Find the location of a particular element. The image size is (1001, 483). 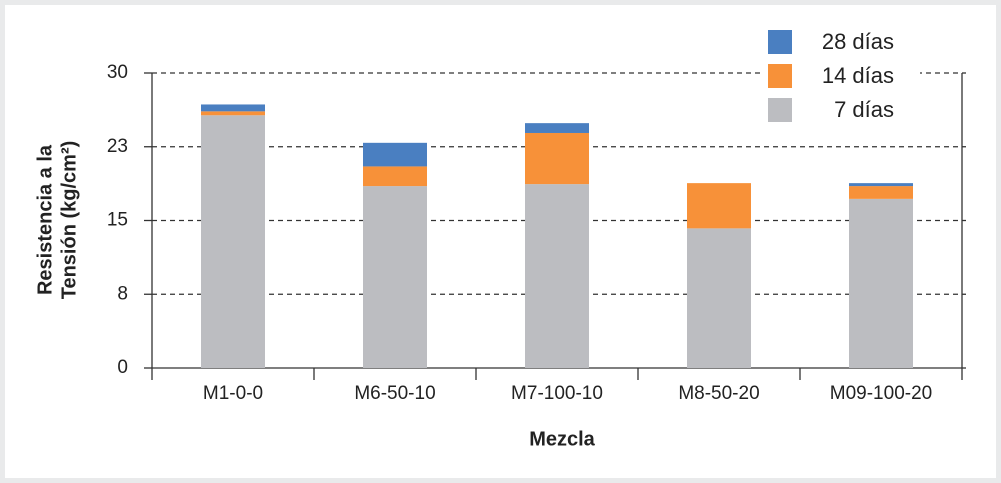

x-tick-label: M7-100-10 is located at coordinates (557, 393).